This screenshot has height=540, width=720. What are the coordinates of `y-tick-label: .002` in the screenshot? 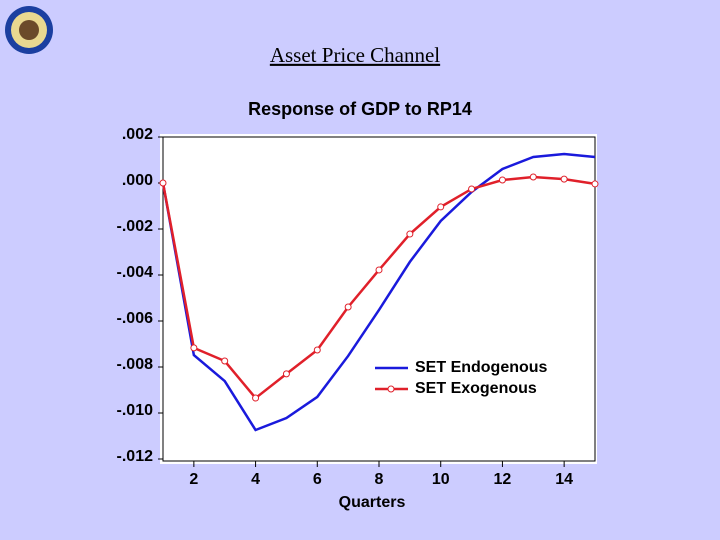 It's located at (137, 134).